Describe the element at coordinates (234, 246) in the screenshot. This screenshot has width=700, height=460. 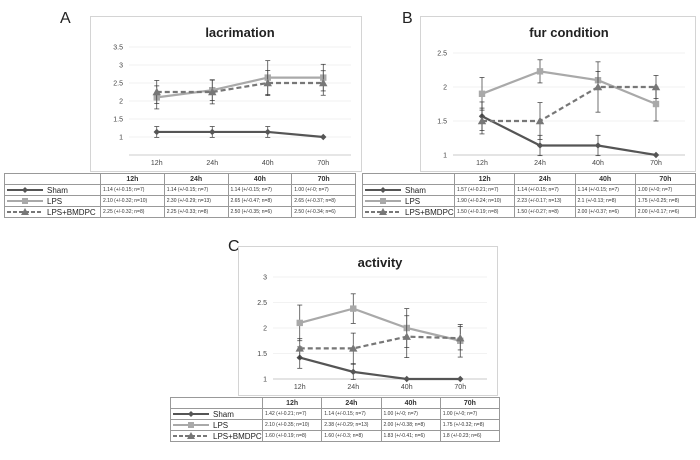
I see `panel-letter: C` at that location.